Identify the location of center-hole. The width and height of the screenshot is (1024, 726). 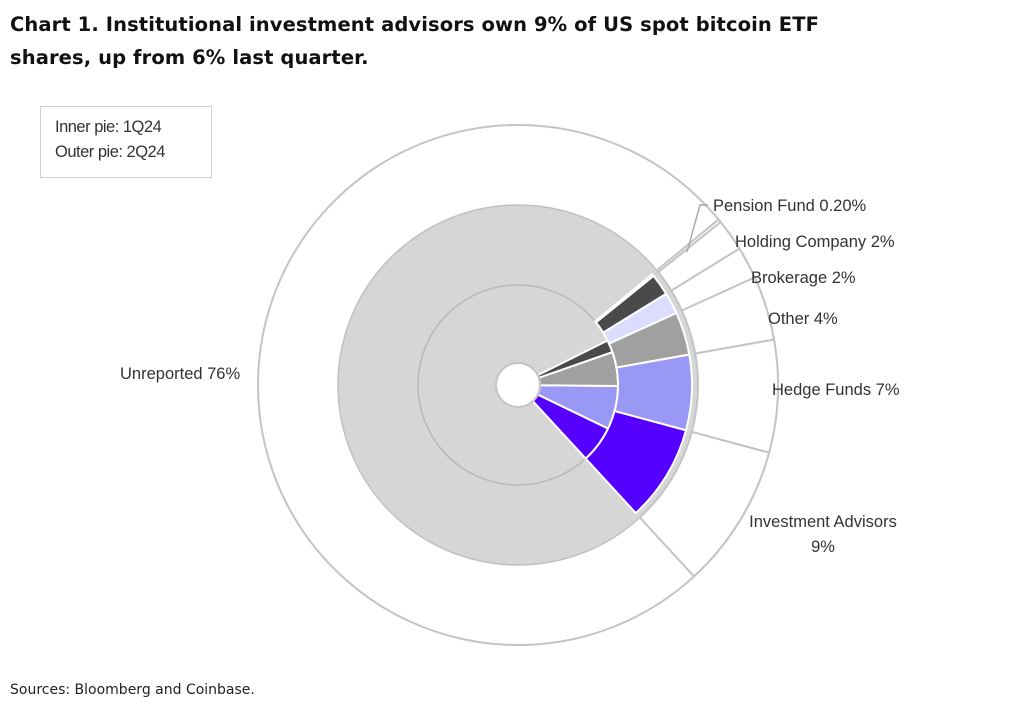
(518, 385).